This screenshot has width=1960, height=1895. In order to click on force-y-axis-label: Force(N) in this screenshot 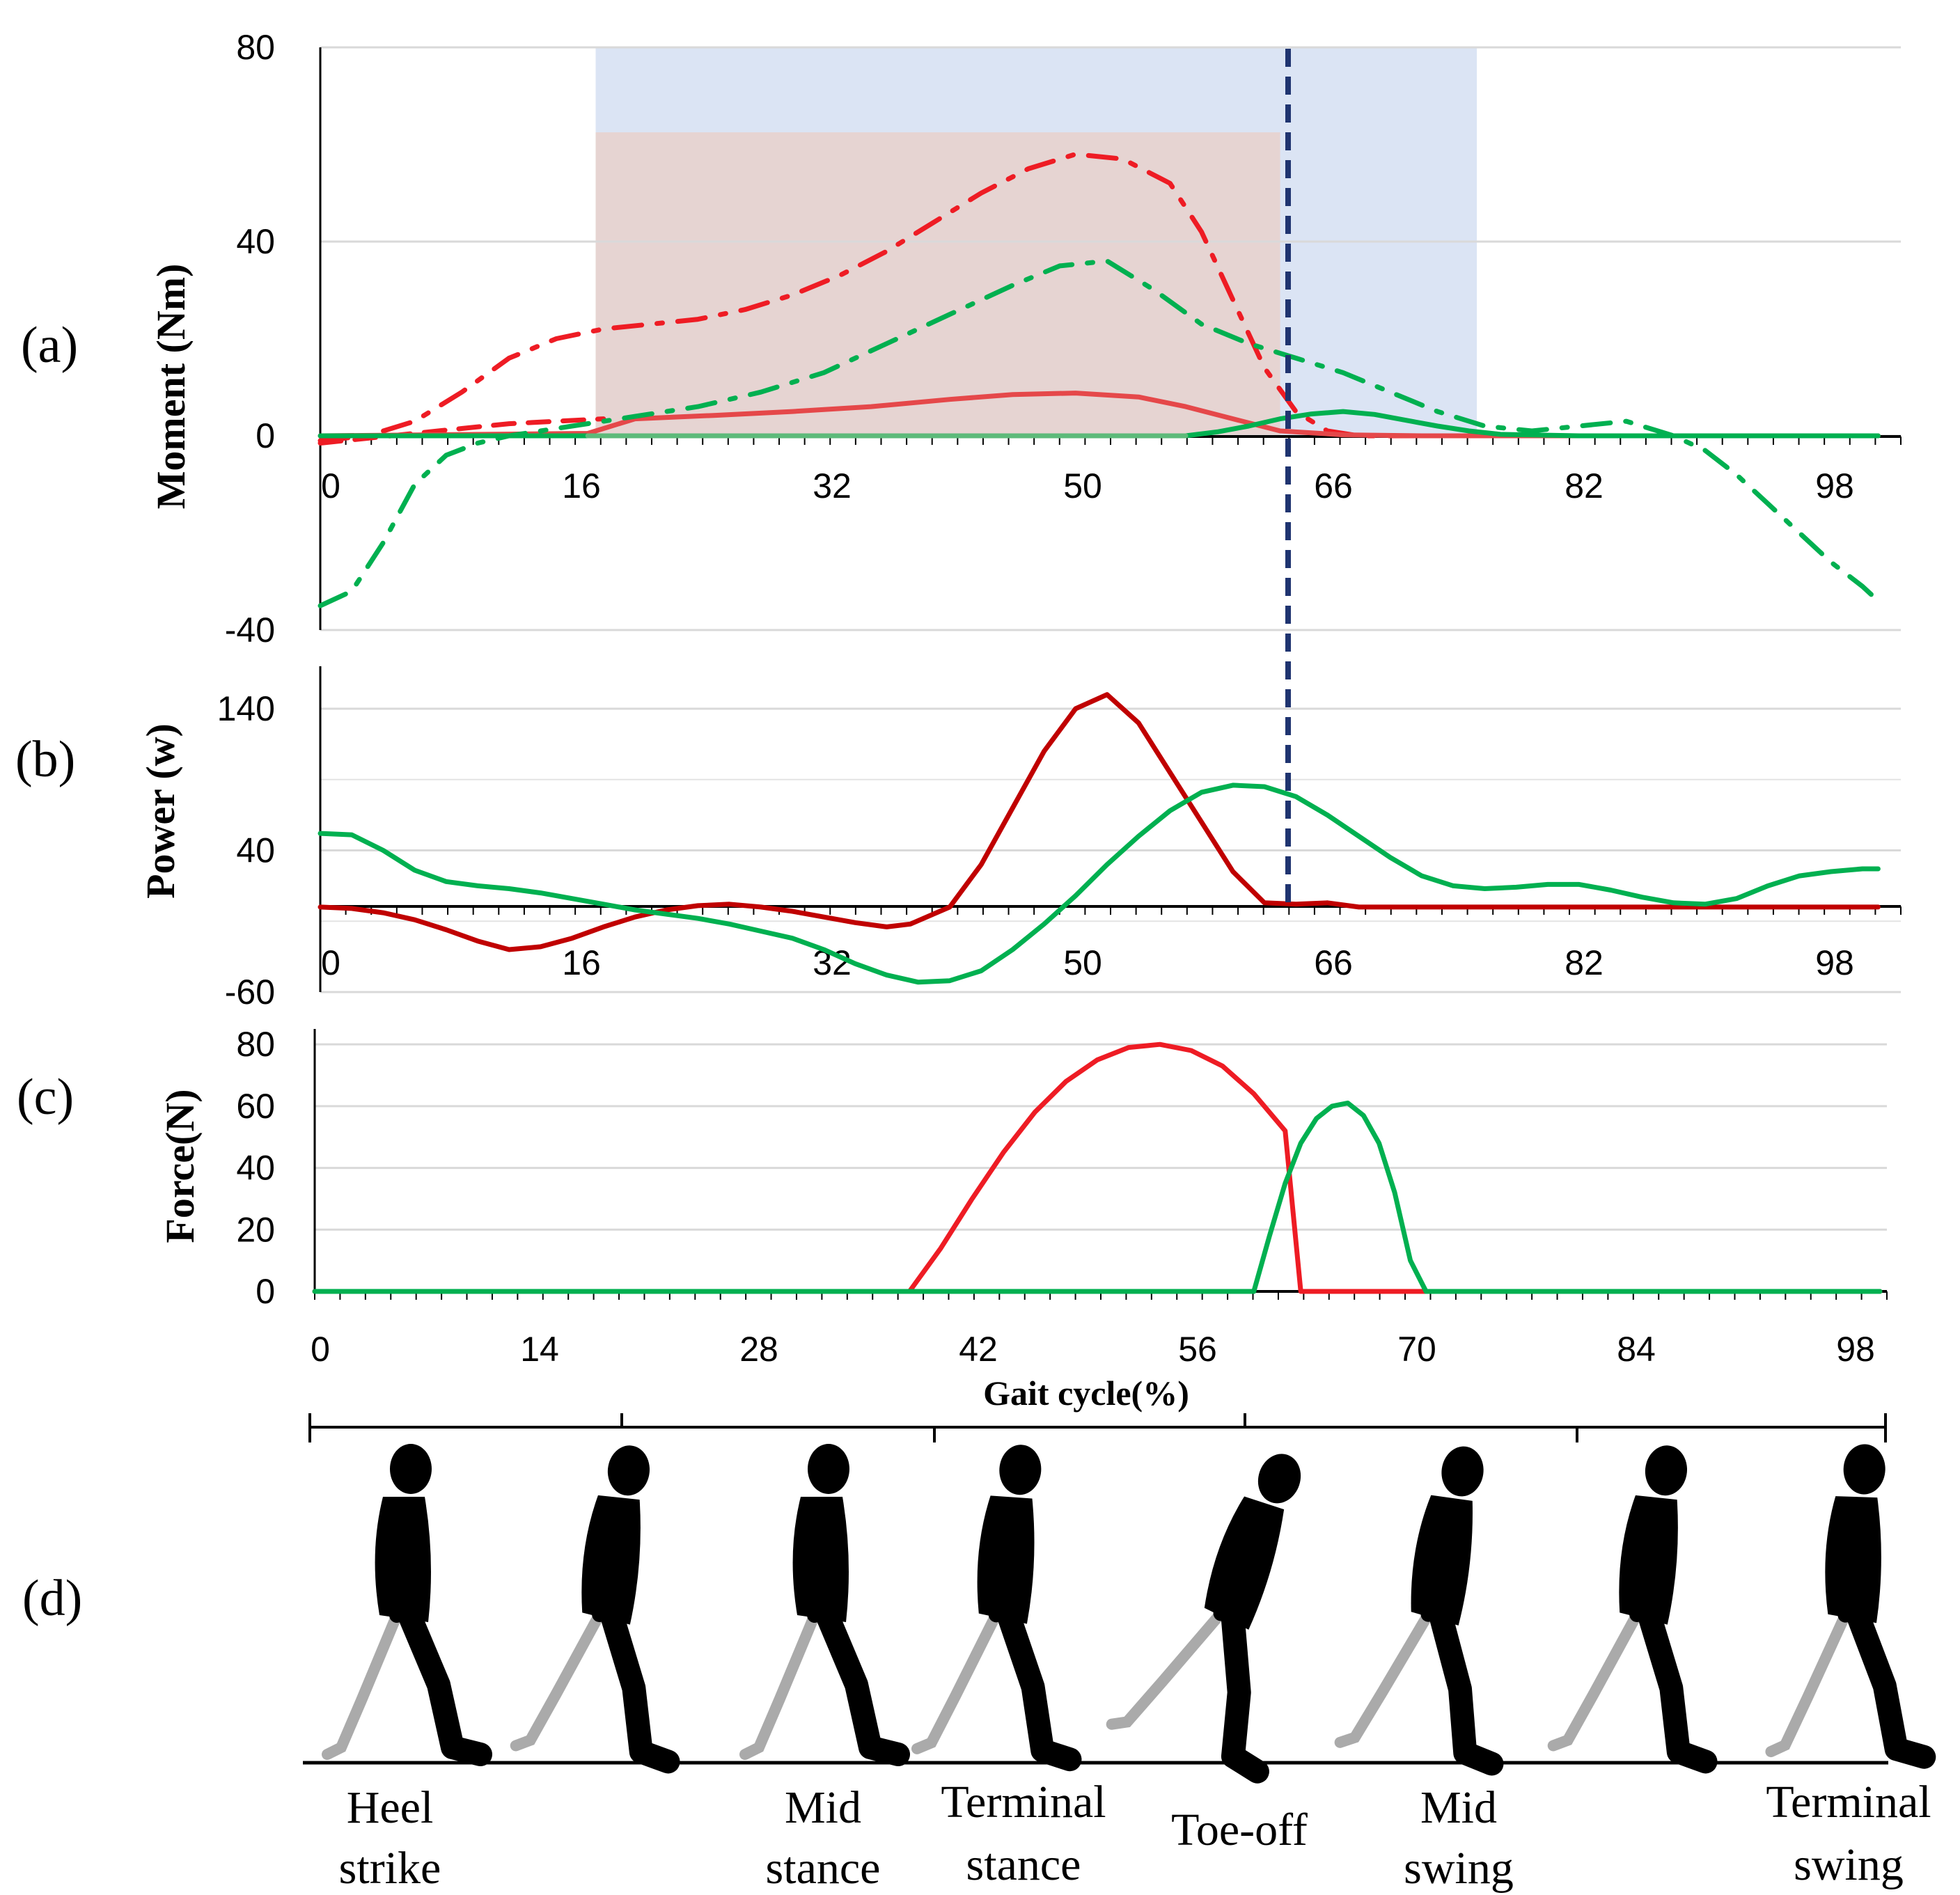, I will do `click(180, 1166)`.